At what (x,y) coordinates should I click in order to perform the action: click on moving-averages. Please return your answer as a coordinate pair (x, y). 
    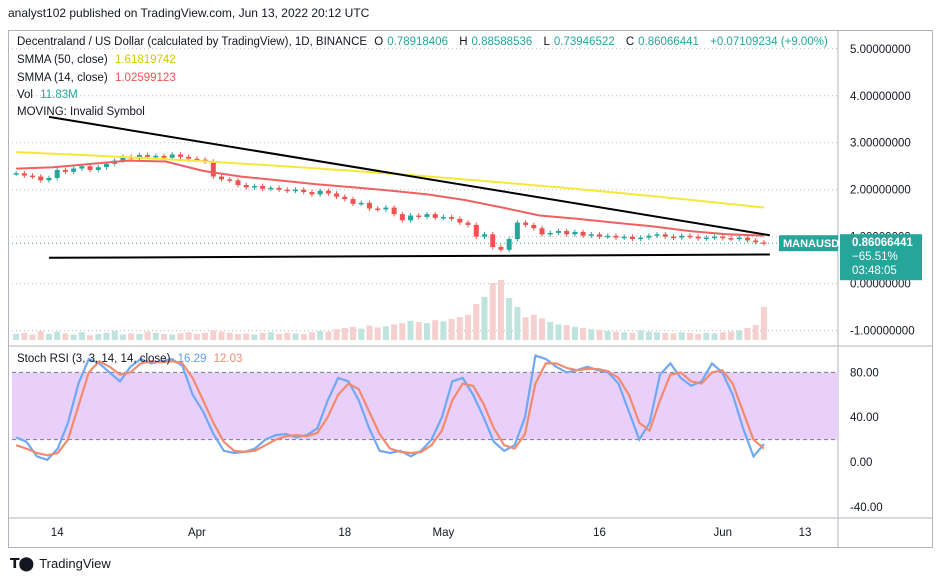
    Looking at the image, I should click on (390, 194).